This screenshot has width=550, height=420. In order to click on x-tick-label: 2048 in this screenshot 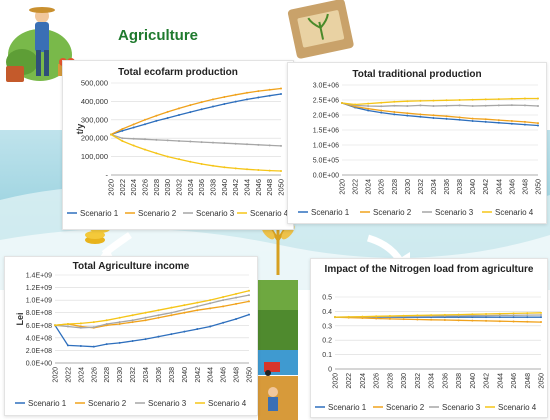, I will do `click(269, 187)`.